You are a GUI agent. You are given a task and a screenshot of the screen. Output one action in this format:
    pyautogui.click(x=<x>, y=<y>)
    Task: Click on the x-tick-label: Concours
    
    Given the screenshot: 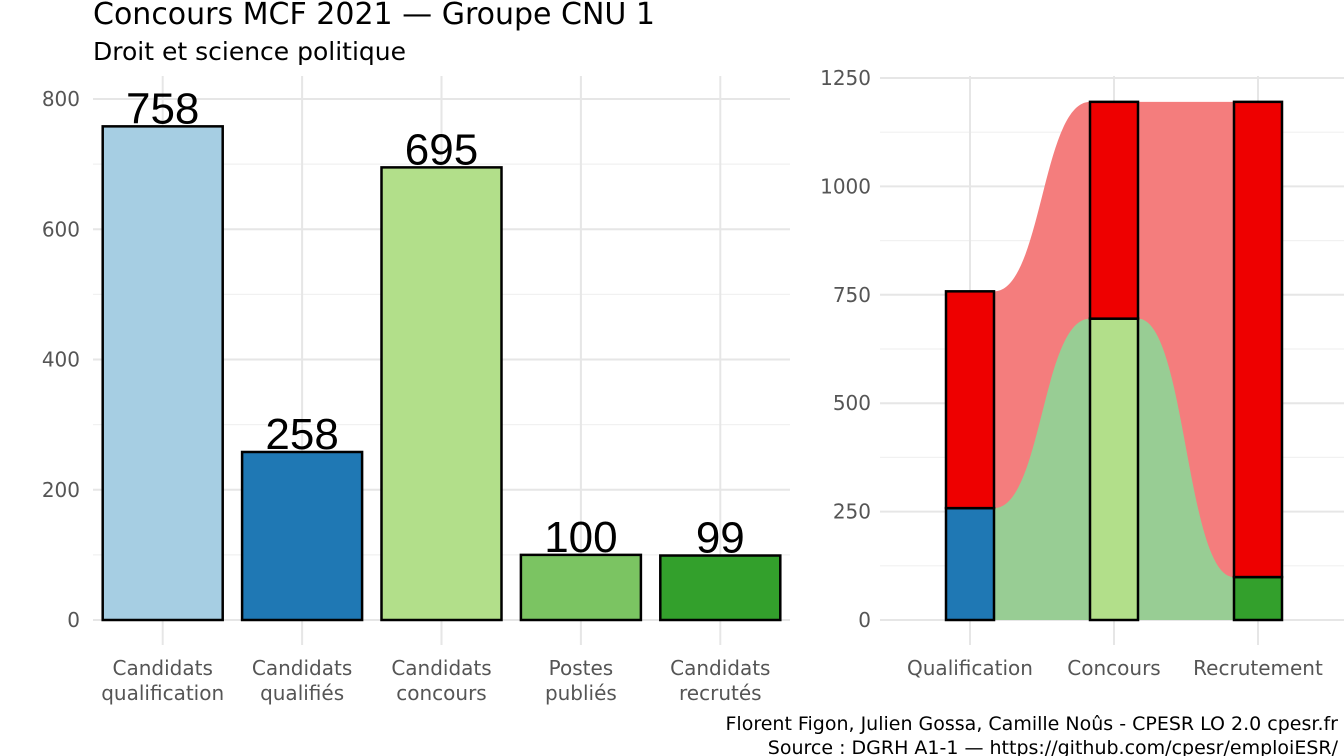 What is the action you would take?
    pyautogui.click(x=1113, y=668)
    